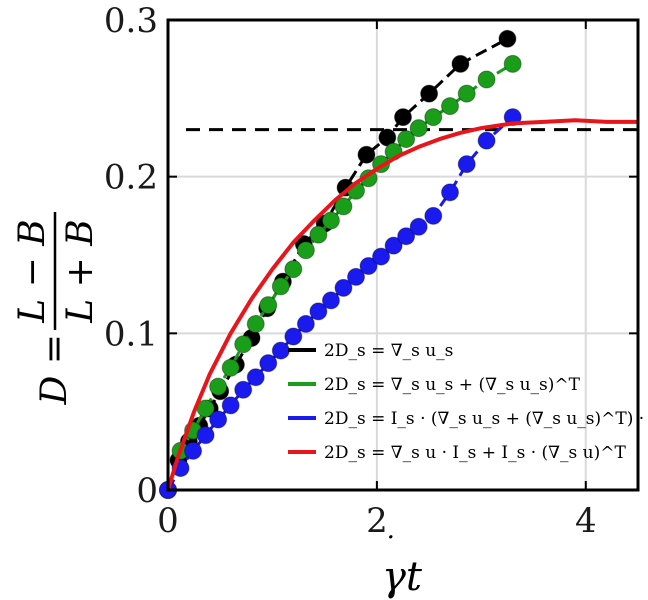  What do you see at coordinates (377, 521) in the screenshot?
I see `x-tick-label-1: 2` at bounding box center [377, 521].